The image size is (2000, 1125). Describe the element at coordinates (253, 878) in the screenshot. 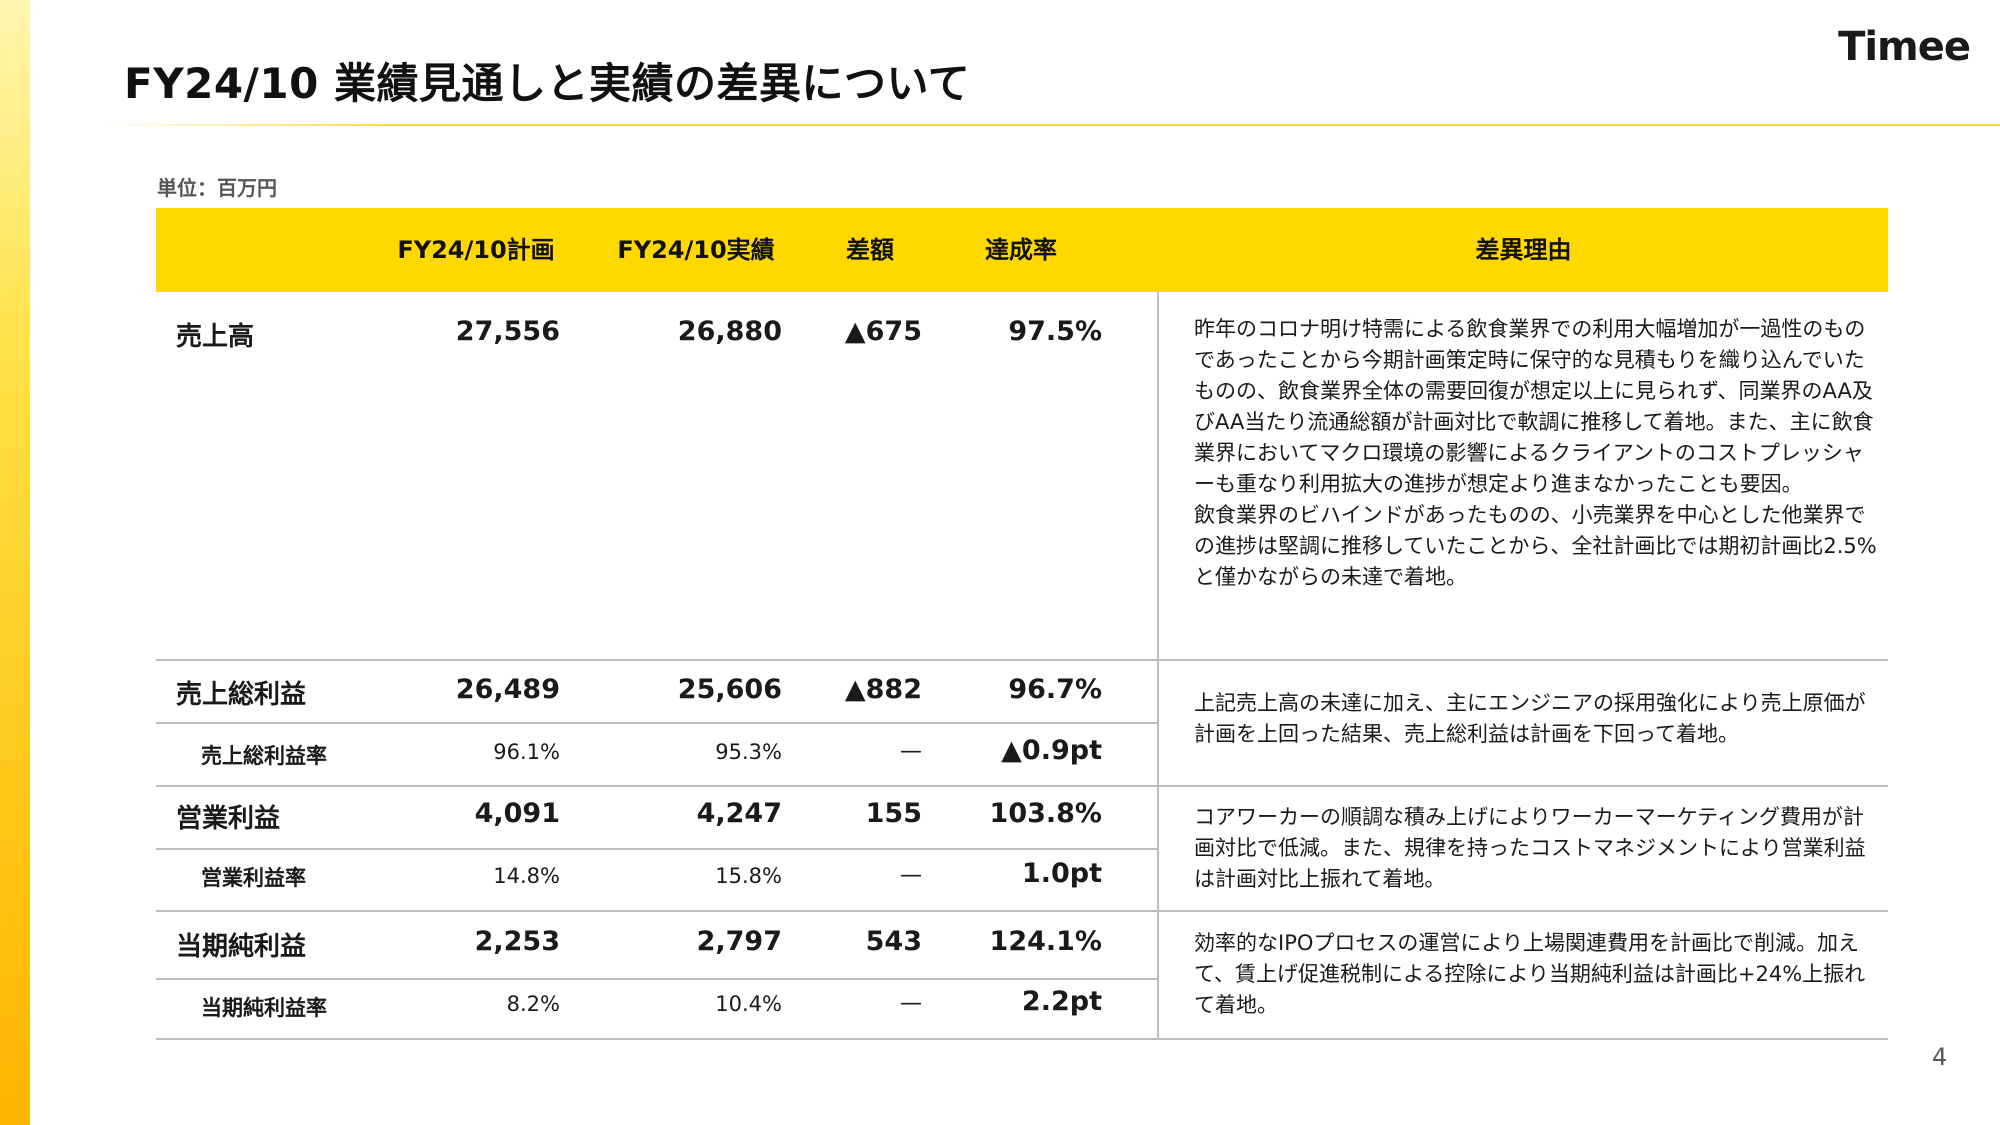

I see `row-label-operating-margin: 営業利益率` at that location.